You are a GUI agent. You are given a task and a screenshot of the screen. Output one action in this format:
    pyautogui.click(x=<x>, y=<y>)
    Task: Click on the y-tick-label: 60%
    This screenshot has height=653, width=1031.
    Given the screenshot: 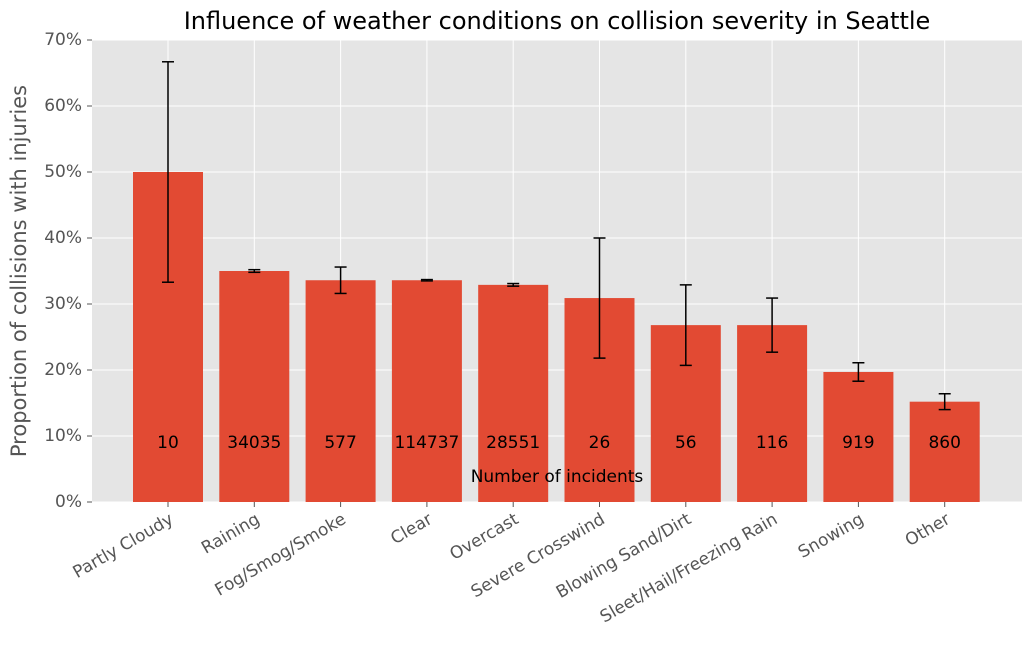 What is the action you would take?
    pyautogui.click(x=63, y=106)
    